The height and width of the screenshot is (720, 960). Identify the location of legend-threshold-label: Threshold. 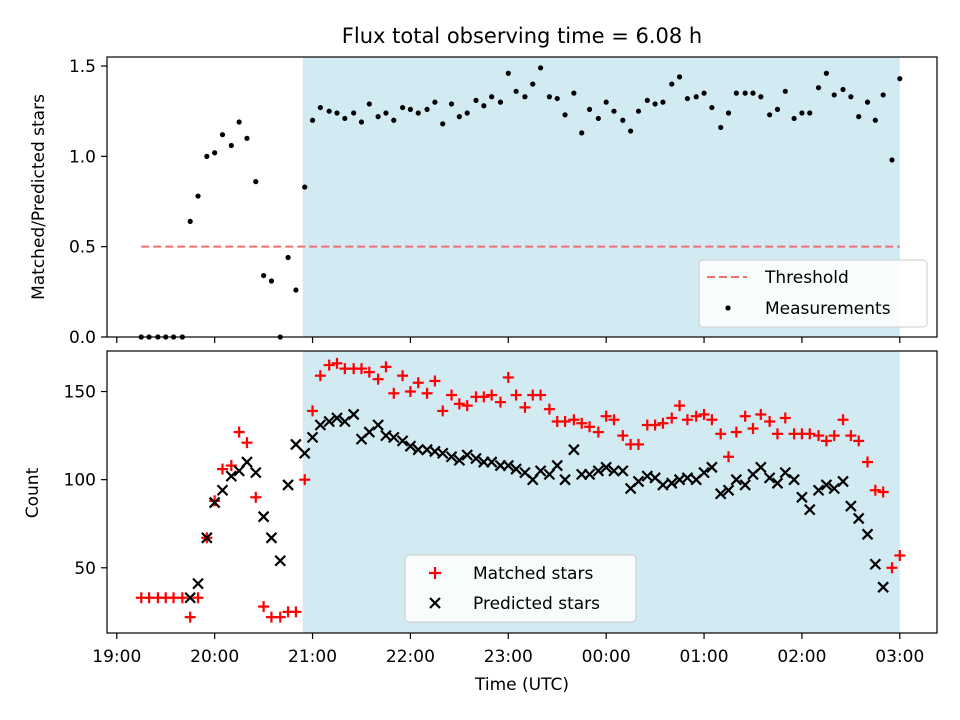
(806, 278).